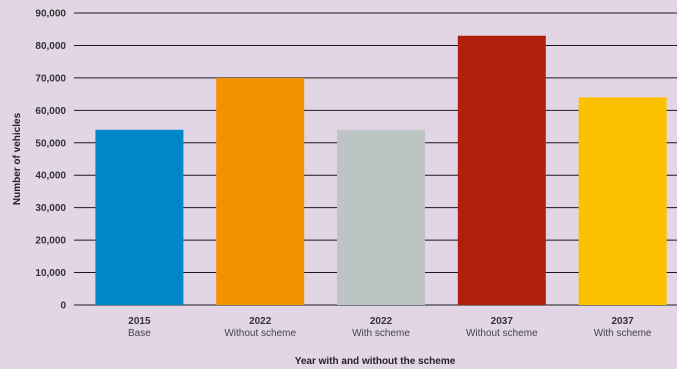  What do you see at coordinates (139, 321) in the screenshot?
I see `x-tick-label-year: 2015` at bounding box center [139, 321].